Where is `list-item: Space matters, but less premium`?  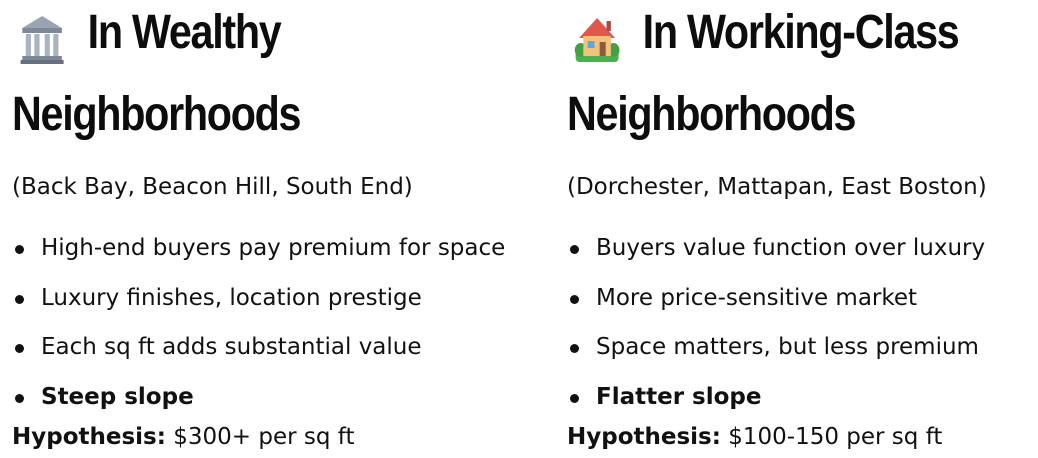 list-item: Space matters, but less premium is located at coordinates (802, 348).